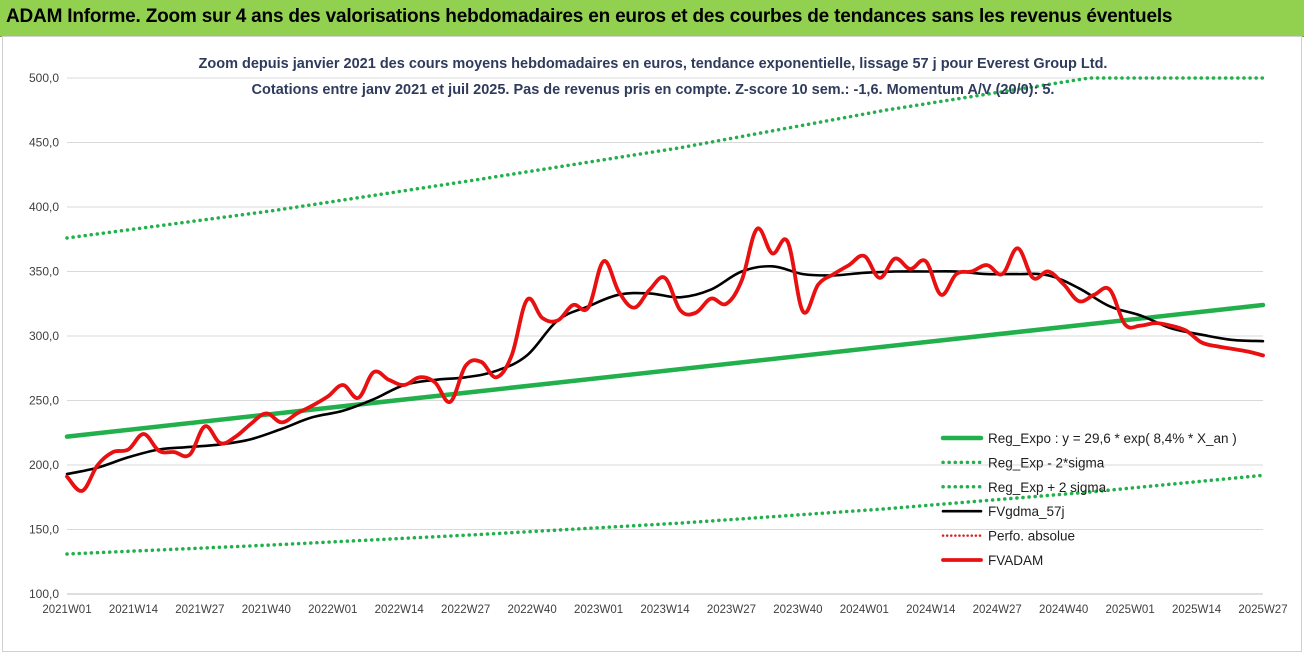  What do you see at coordinates (1026, 511) in the screenshot?
I see `legend-label-ma: FVgdma_57j` at bounding box center [1026, 511].